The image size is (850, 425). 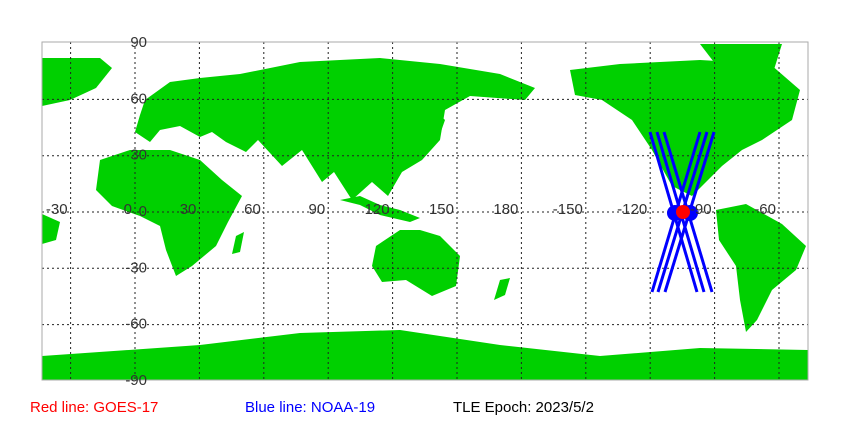 What do you see at coordinates (416, 263) in the screenshot?
I see `australia` at bounding box center [416, 263].